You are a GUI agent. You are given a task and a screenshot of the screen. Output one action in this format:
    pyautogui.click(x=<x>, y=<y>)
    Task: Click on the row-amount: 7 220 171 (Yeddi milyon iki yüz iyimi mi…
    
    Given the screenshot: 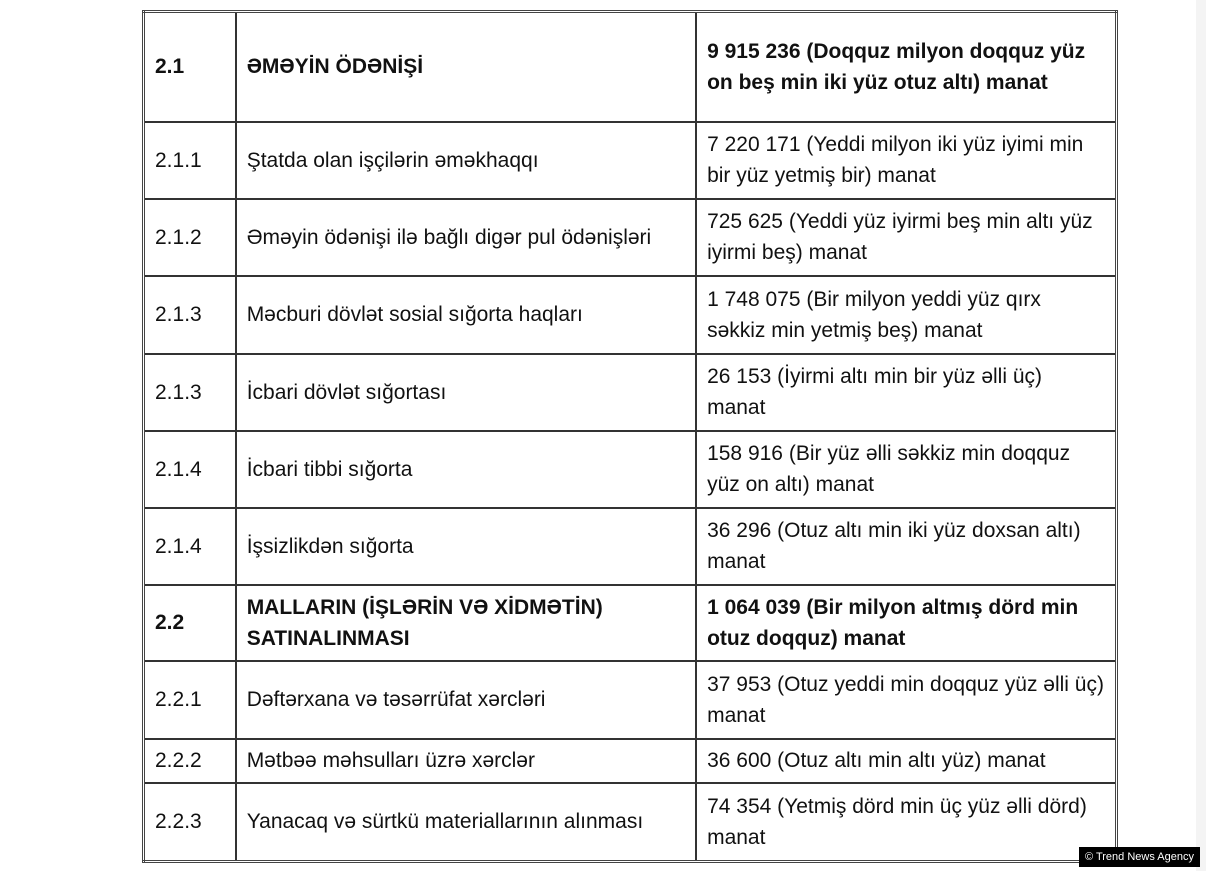 What is the action you would take?
    pyautogui.click(x=906, y=160)
    